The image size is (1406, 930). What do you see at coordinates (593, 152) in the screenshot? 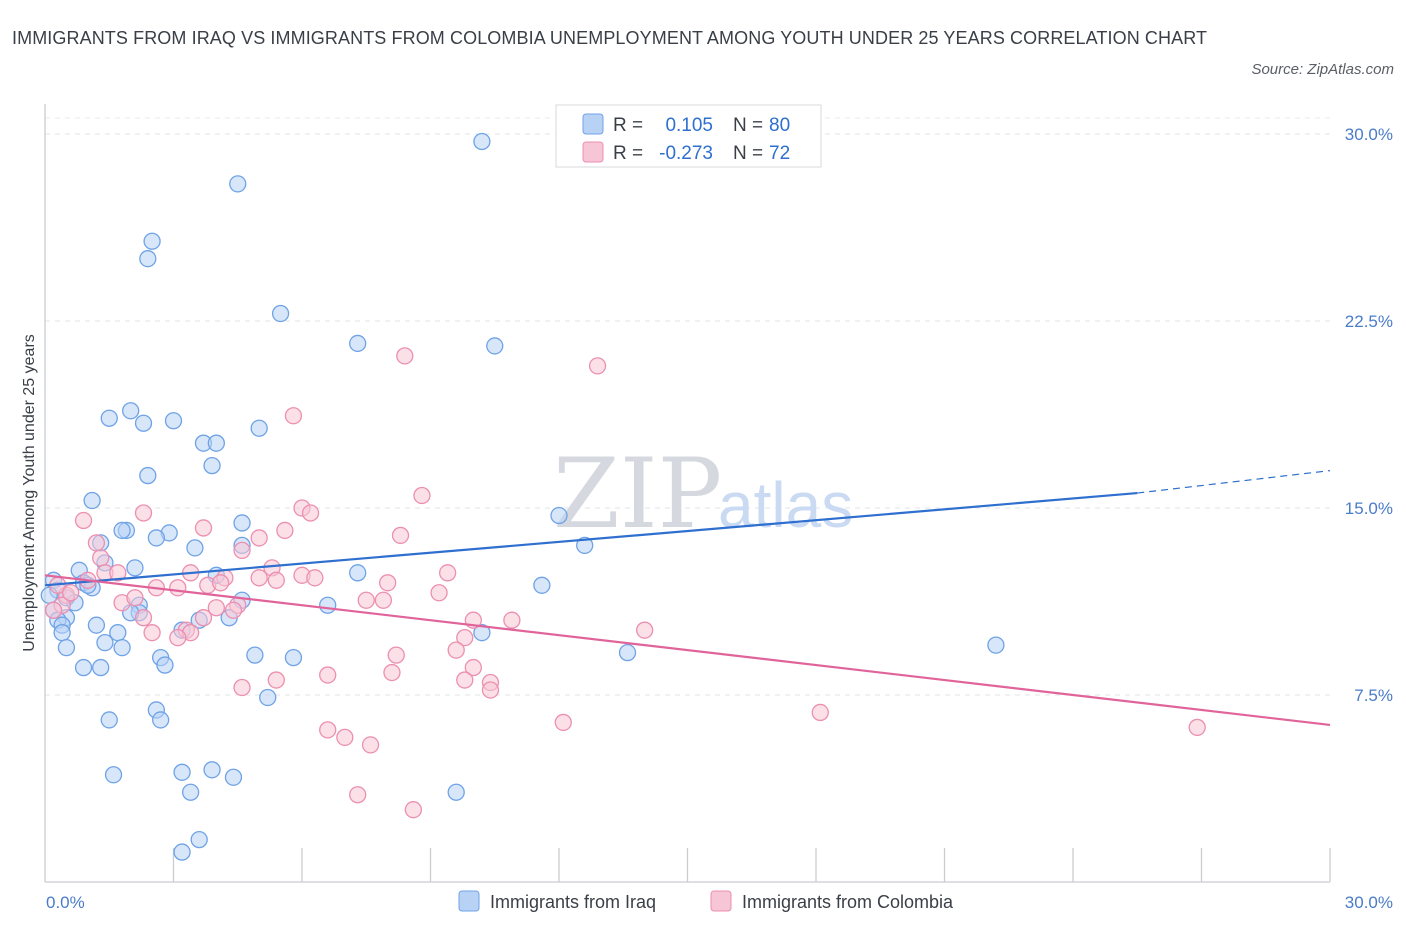
I see `legend-swatch-colombia` at bounding box center [593, 152].